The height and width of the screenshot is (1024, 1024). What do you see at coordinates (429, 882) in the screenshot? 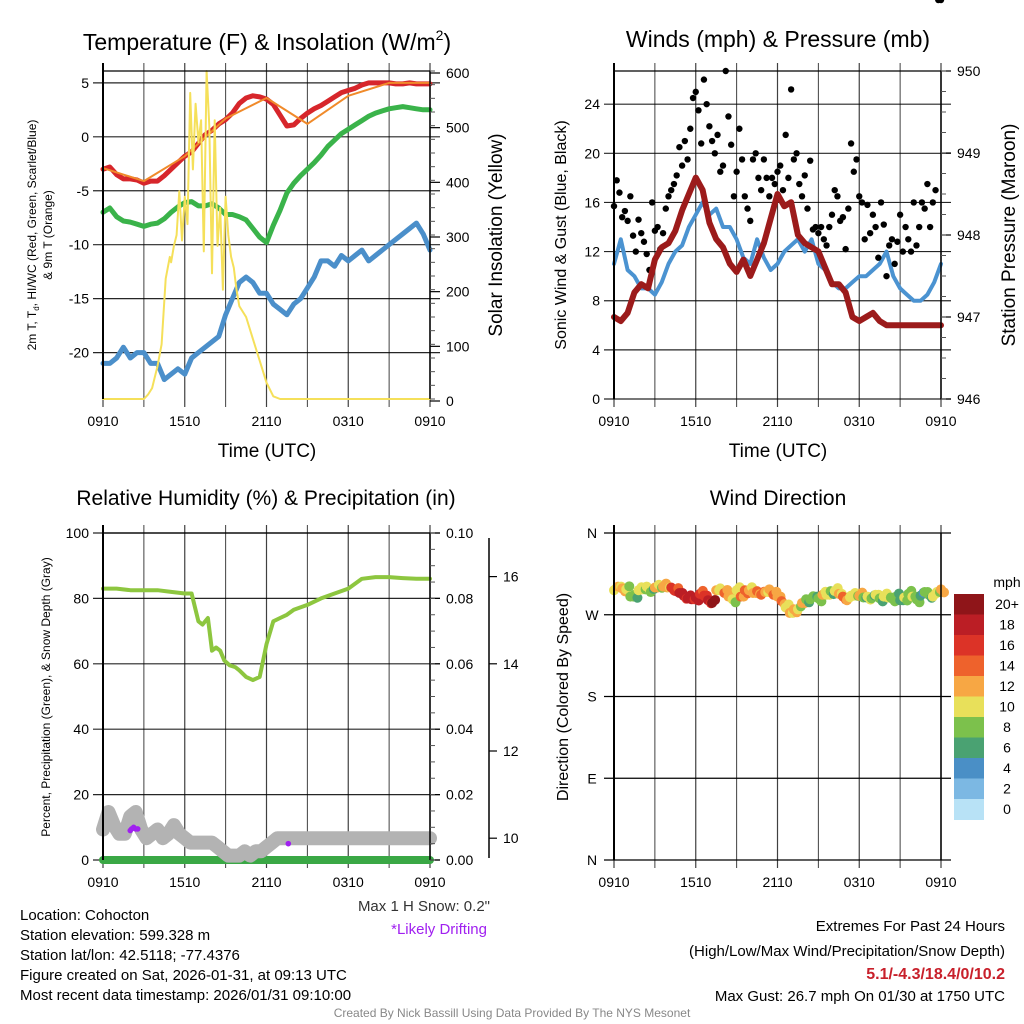
I see `x-tick-label: 0910` at bounding box center [429, 882].